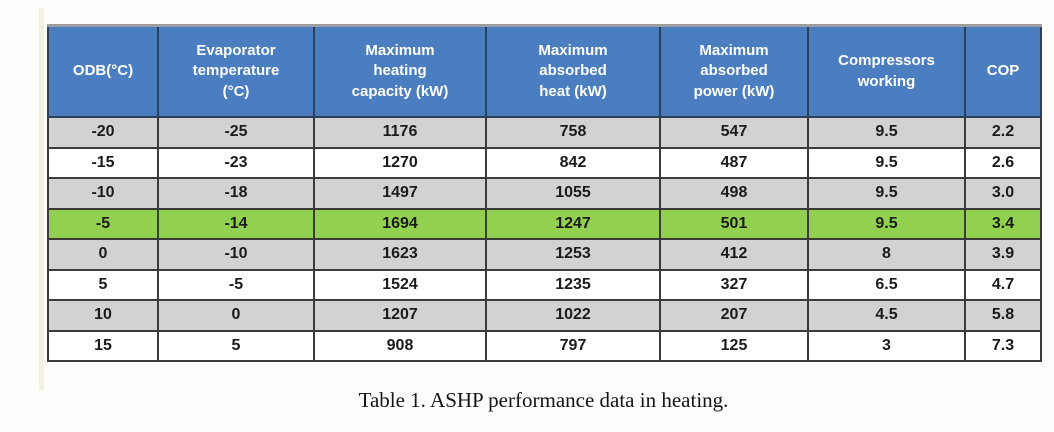 This screenshot has height=432, width=1054. What do you see at coordinates (886, 345) in the screenshot?
I see `cell-compressors-working: 3` at bounding box center [886, 345].